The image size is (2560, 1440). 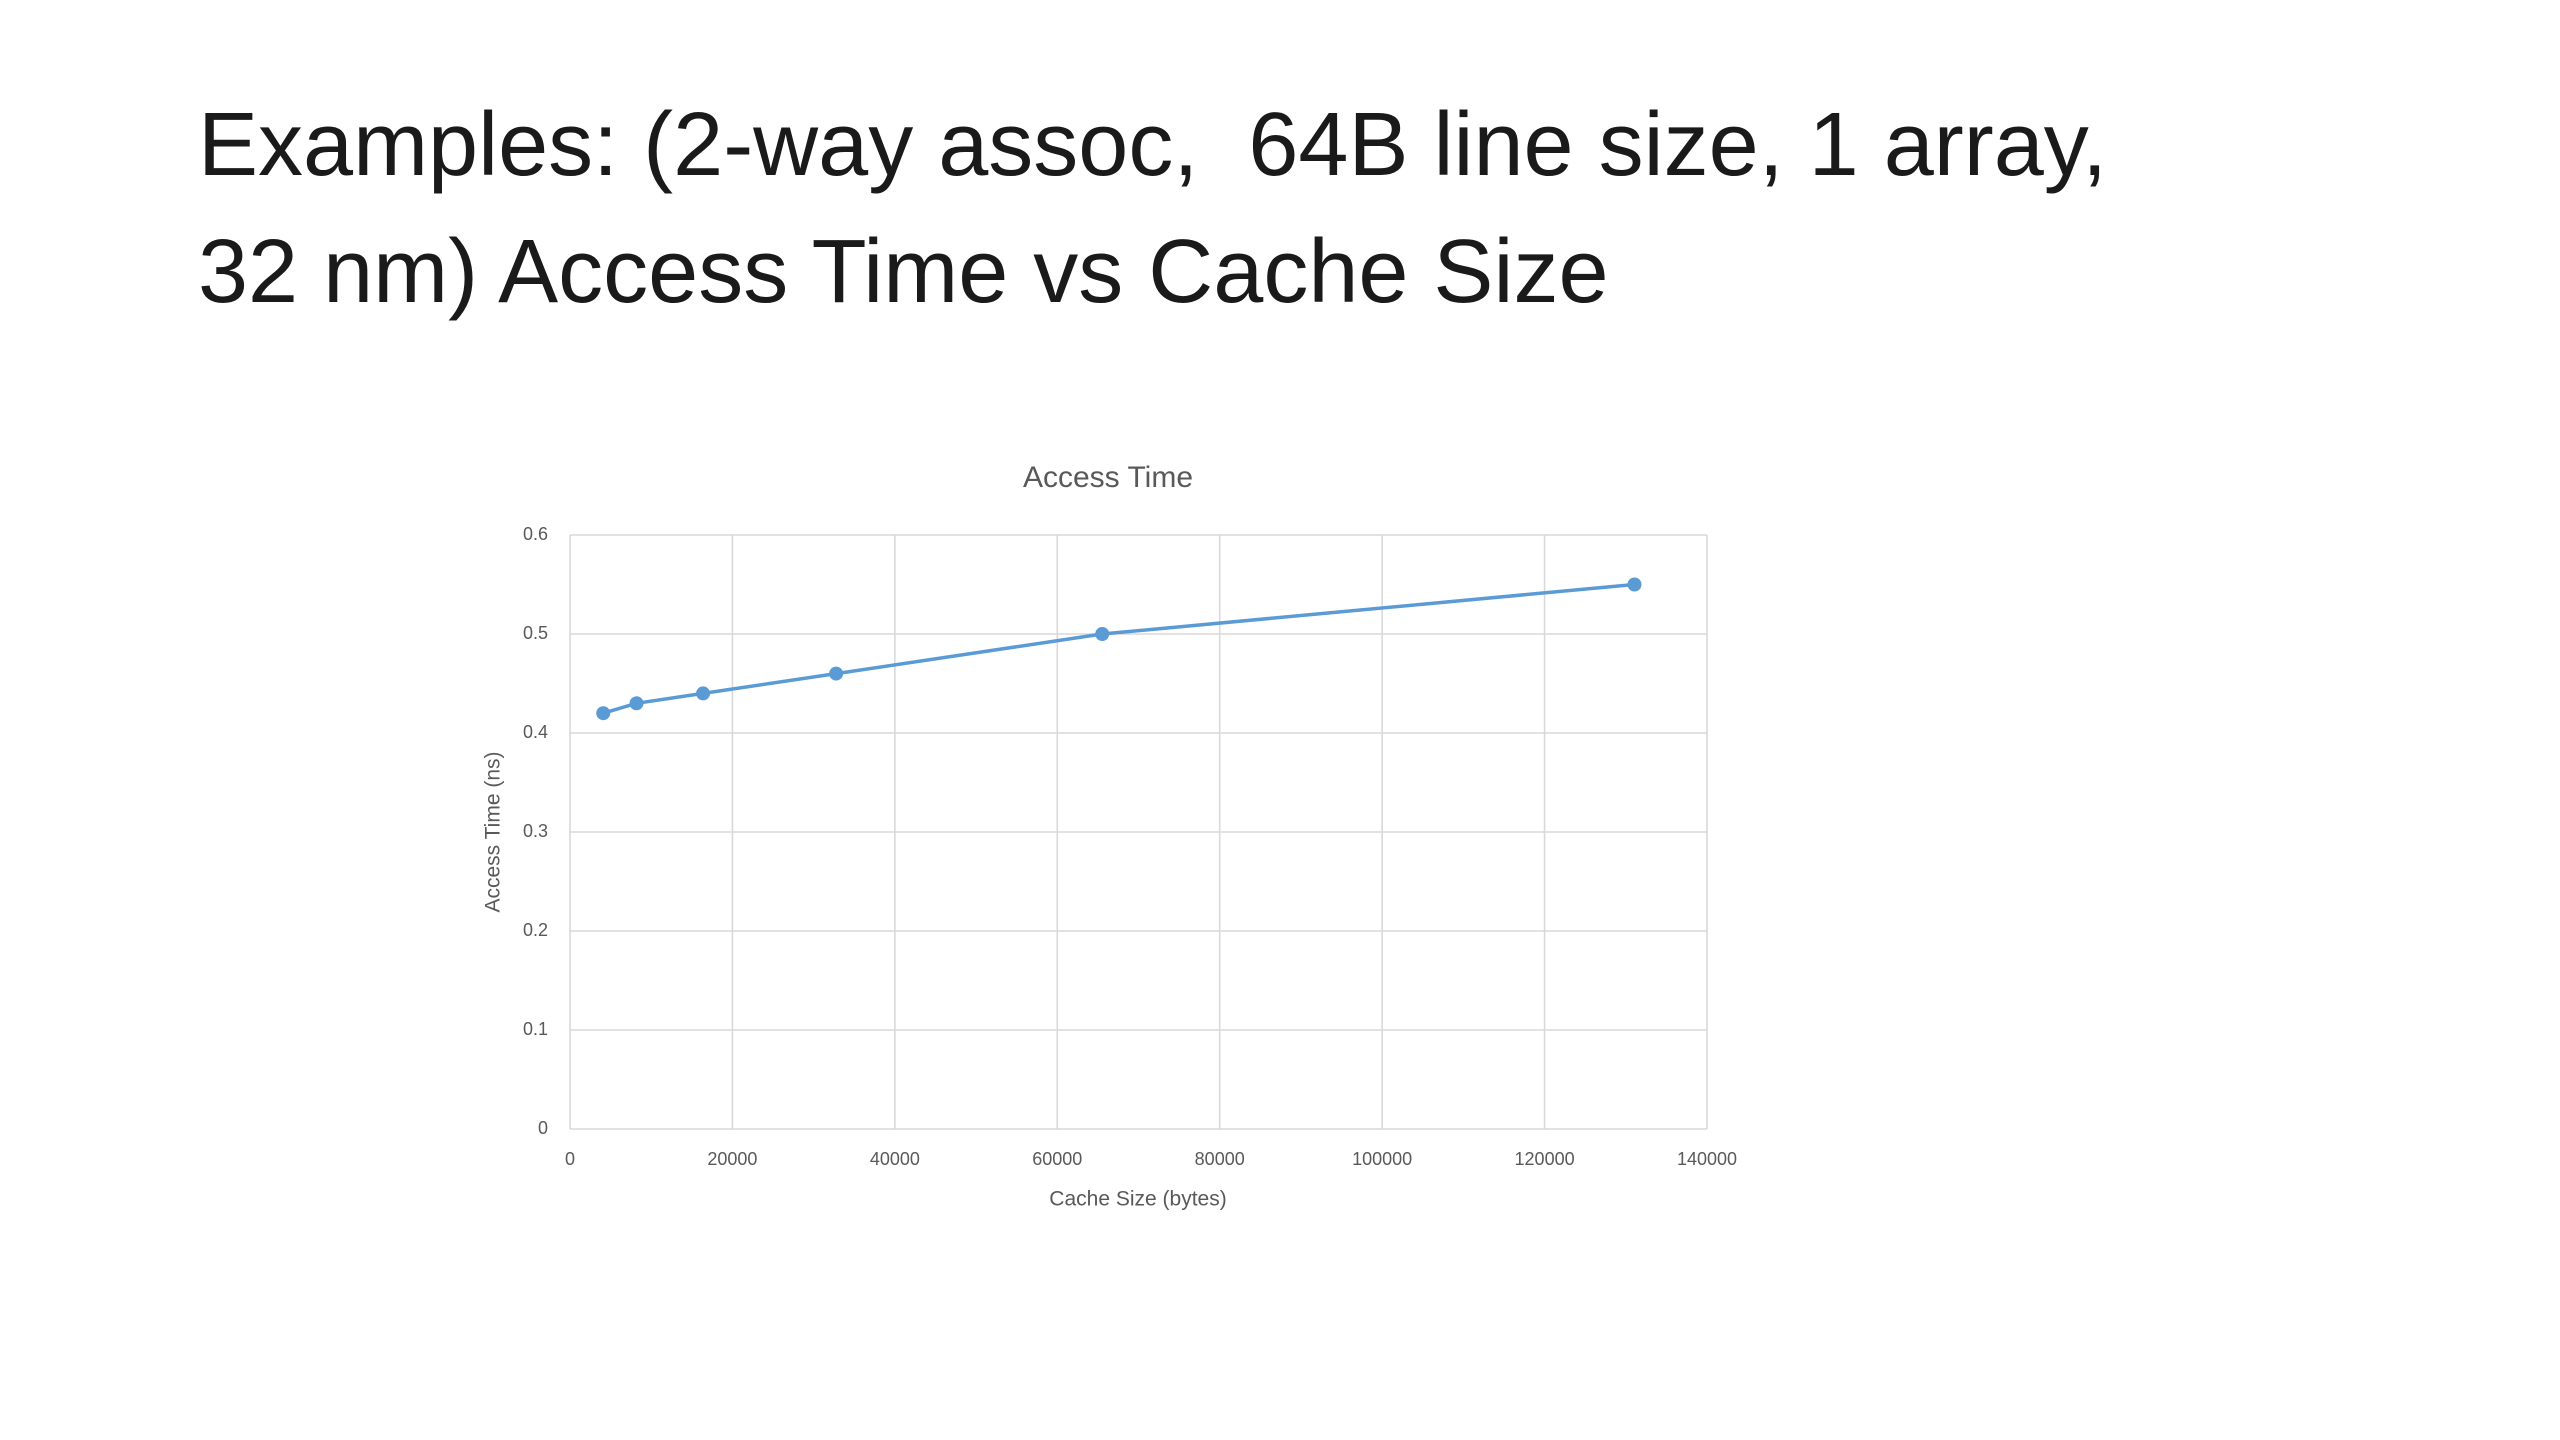 I want to click on x-tick-label: 40000, so click(x=895, y=1159).